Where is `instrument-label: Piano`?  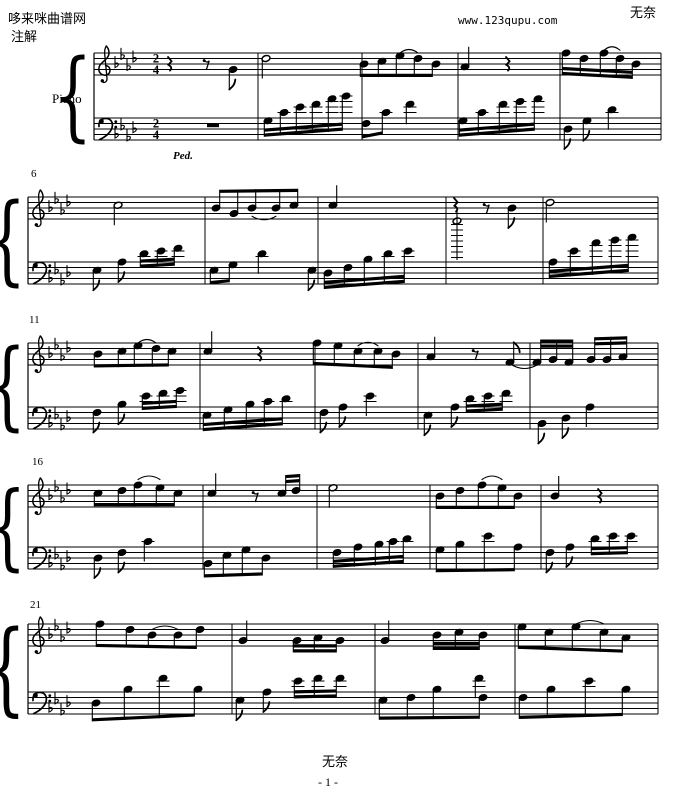 instrument-label: Piano is located at coordinates (67, 98).